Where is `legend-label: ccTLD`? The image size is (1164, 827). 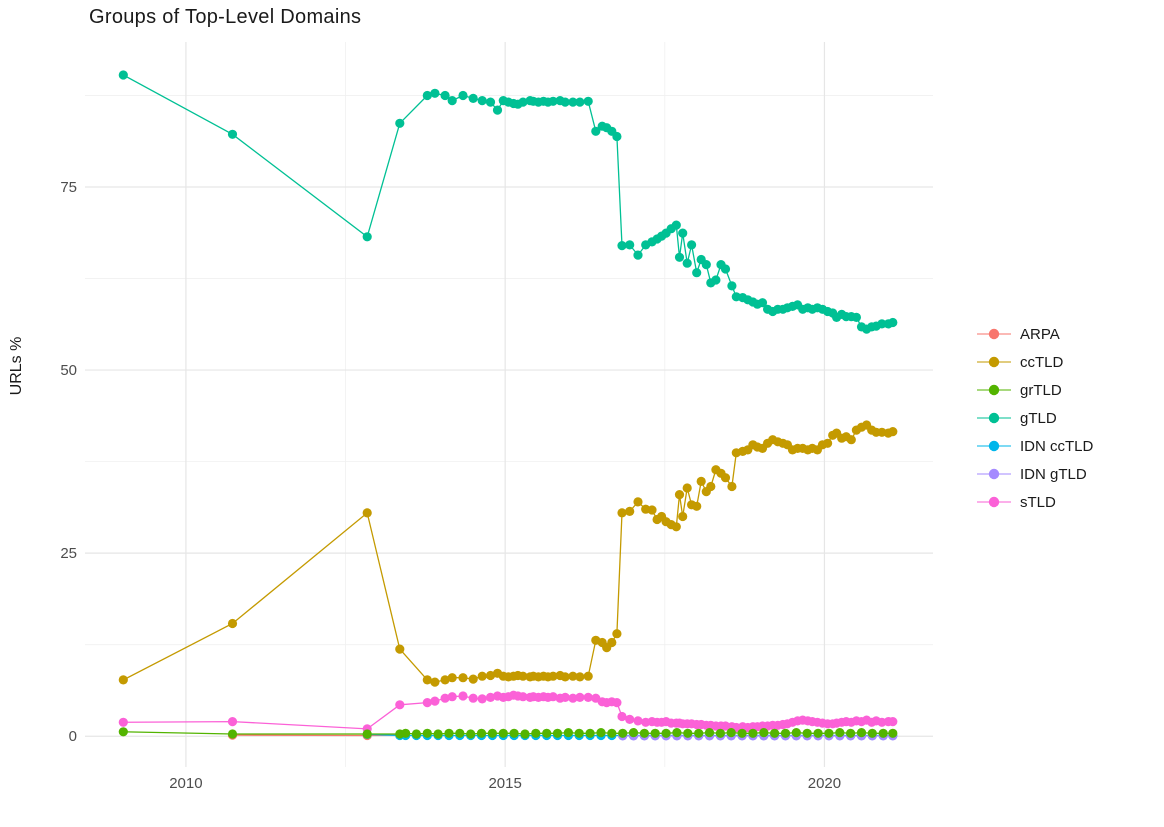
legend-label: ccTLD is located at coordinates (1042, 362).